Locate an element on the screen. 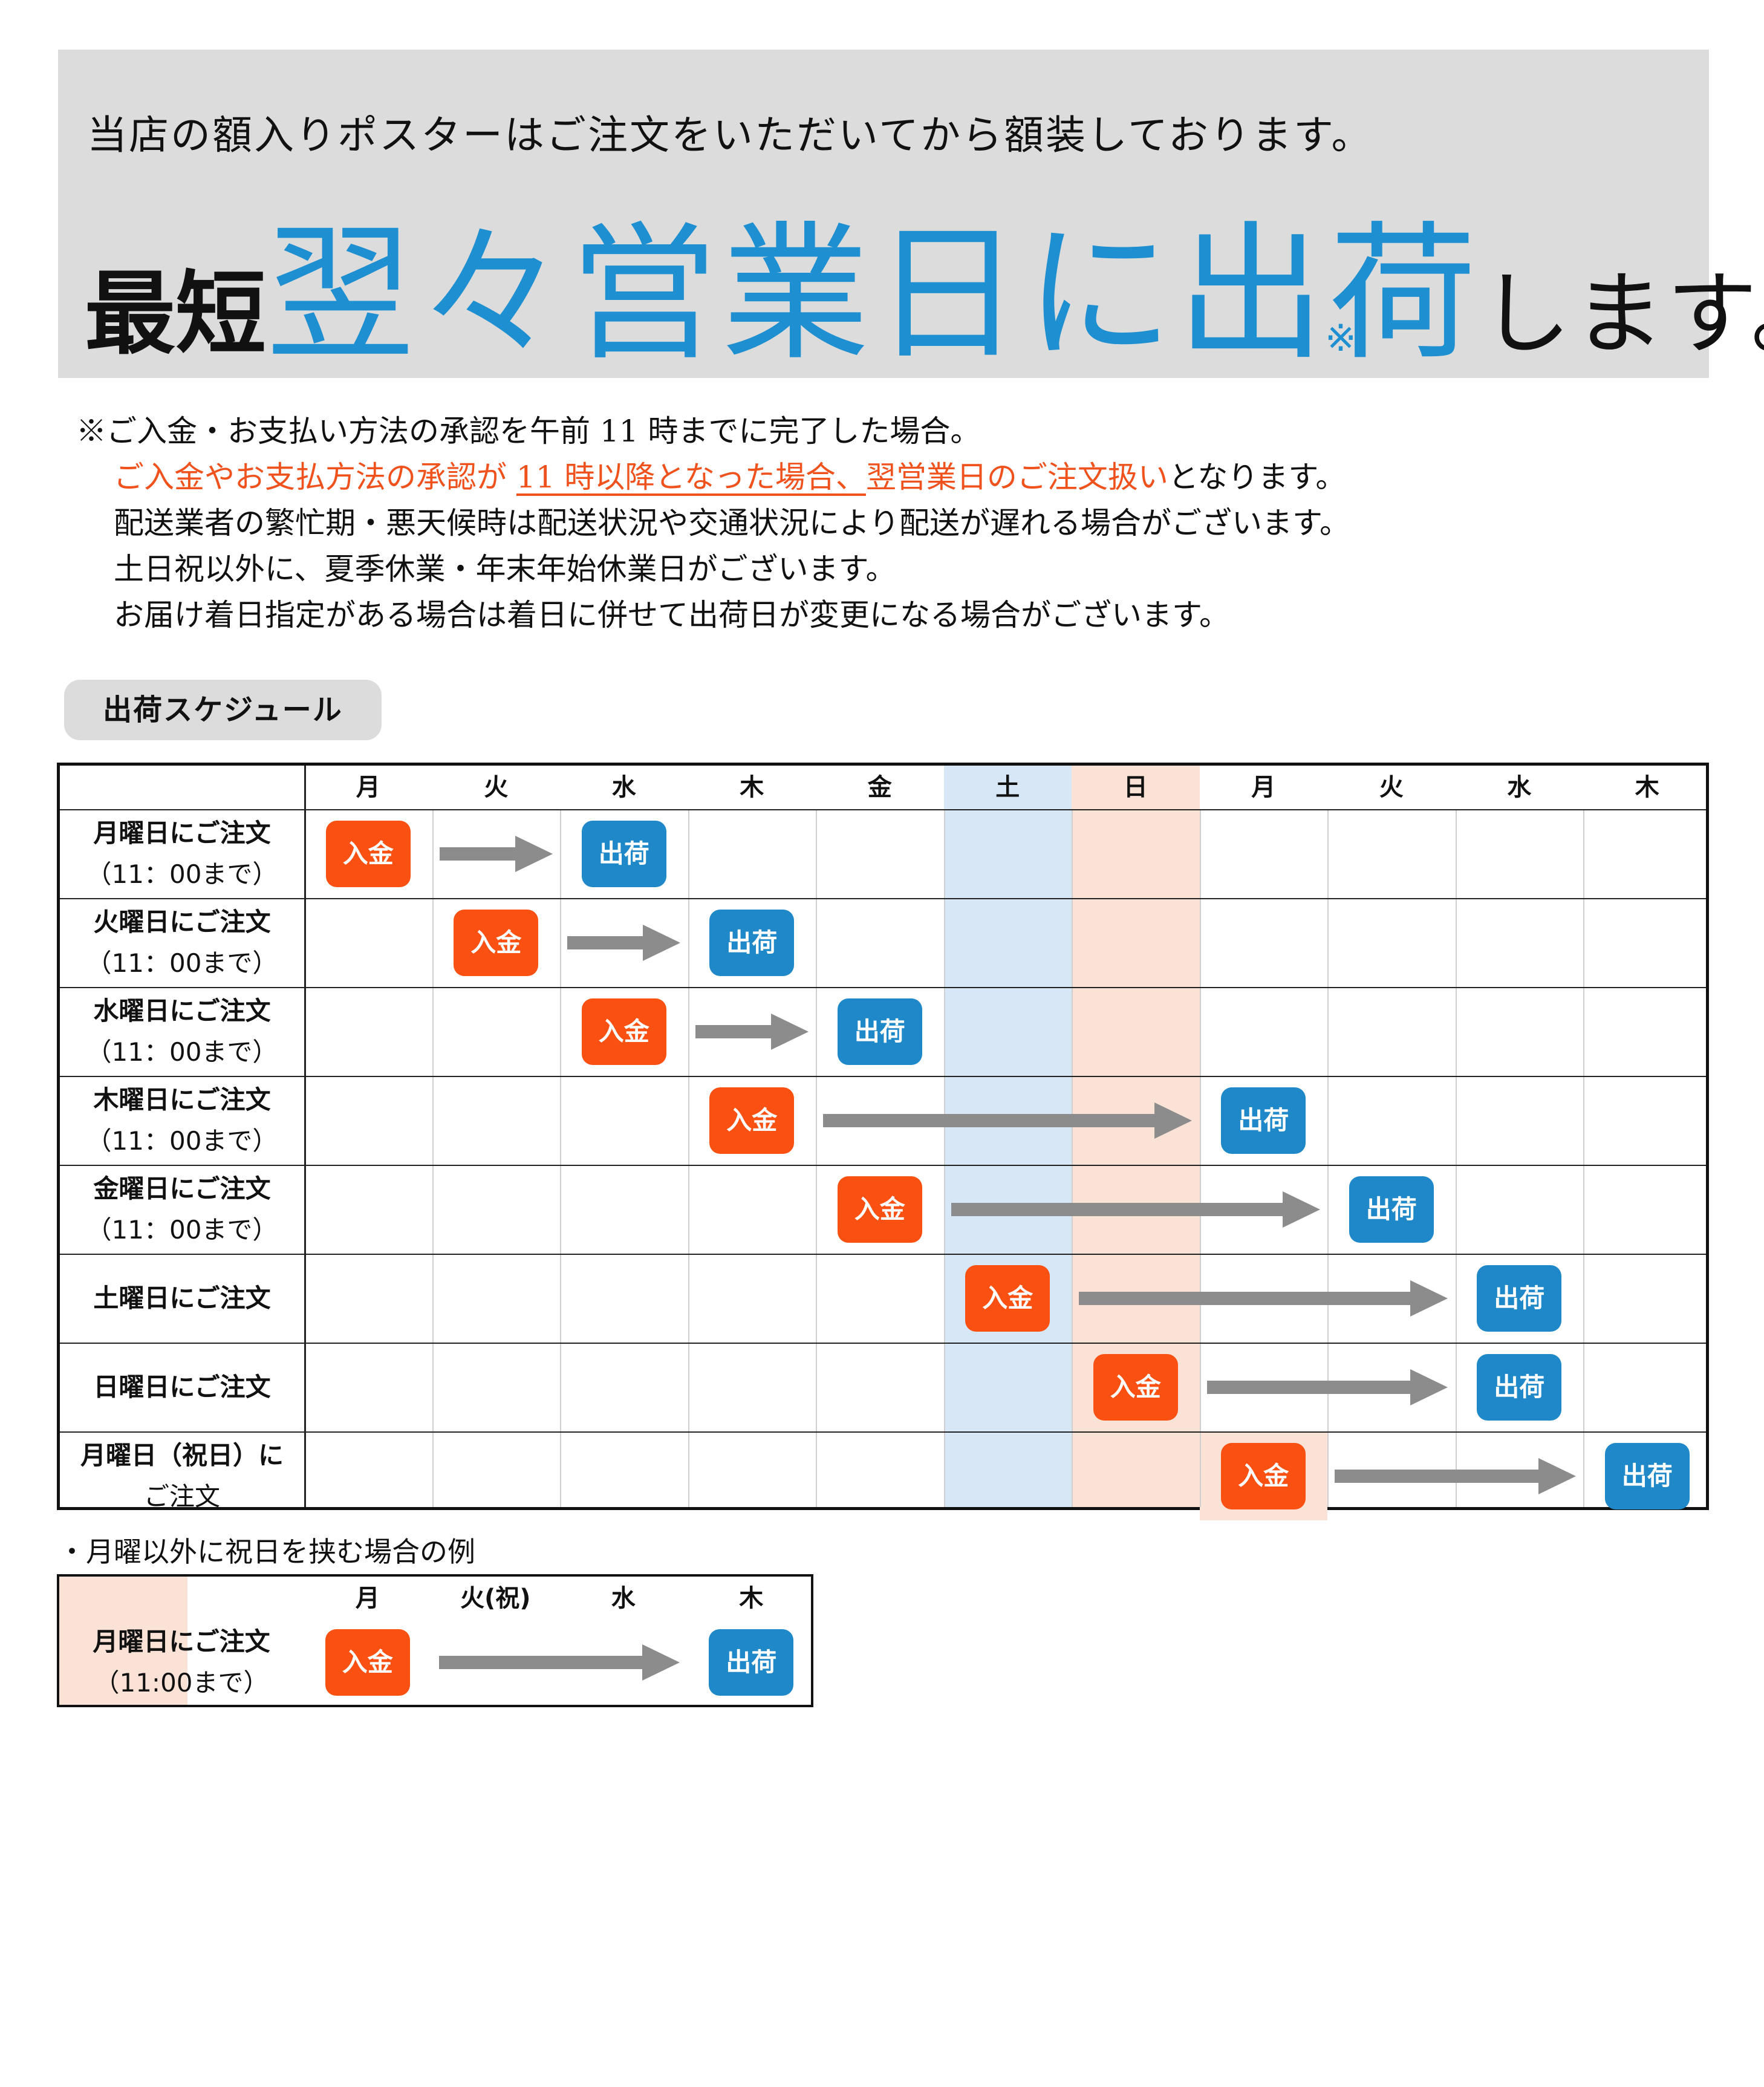 Image resolution: width=1764 pixels, height=2087 pixels. row-label-main: 日曜日にご注文 is located at coordinates (182, 1387).